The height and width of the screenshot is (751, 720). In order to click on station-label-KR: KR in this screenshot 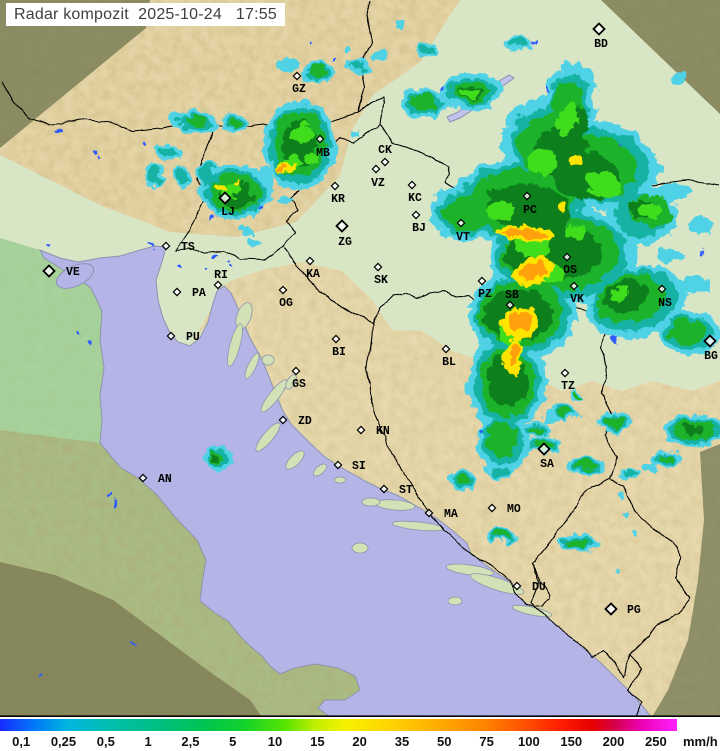, I will do `click(338, 199)`.